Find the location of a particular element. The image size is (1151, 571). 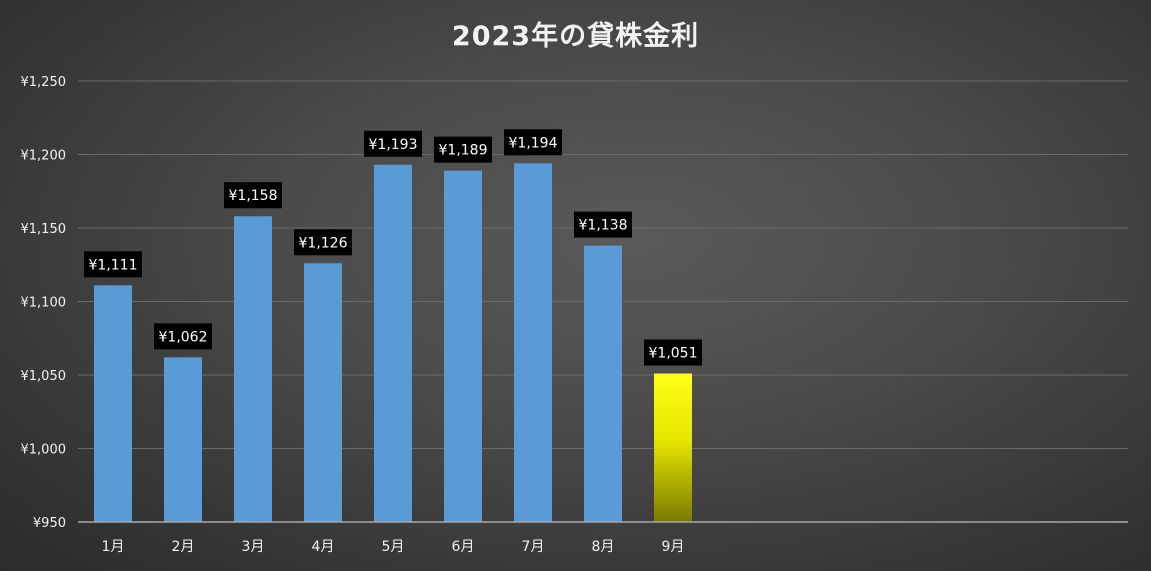

x-tick-label: 6月 is located at coordinates (463, 547).